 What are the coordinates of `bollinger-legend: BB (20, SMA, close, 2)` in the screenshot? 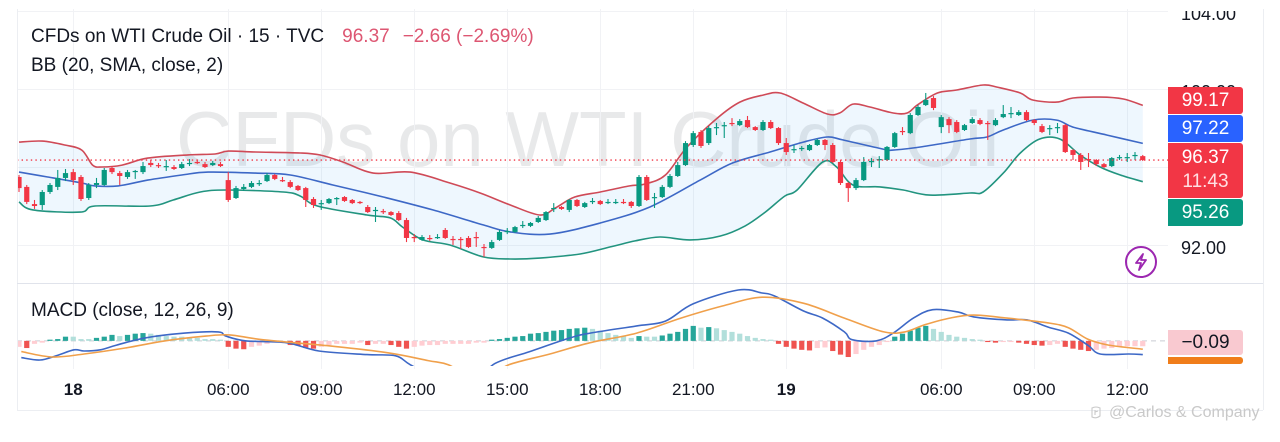 It's located at (127, 65).